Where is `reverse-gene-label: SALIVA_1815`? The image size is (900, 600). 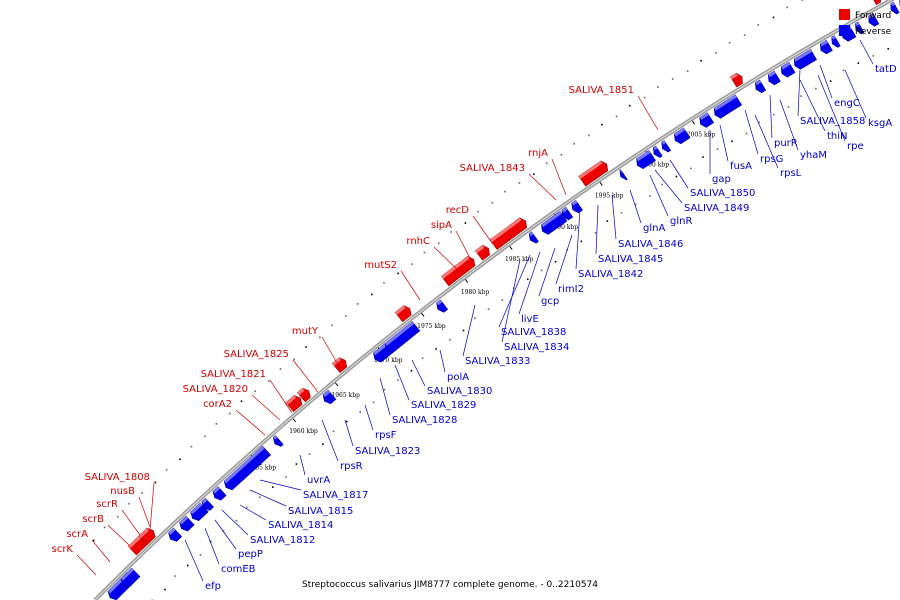
reverse-gene-label: SALIVA_1815 is located at coordinates (320, 511).